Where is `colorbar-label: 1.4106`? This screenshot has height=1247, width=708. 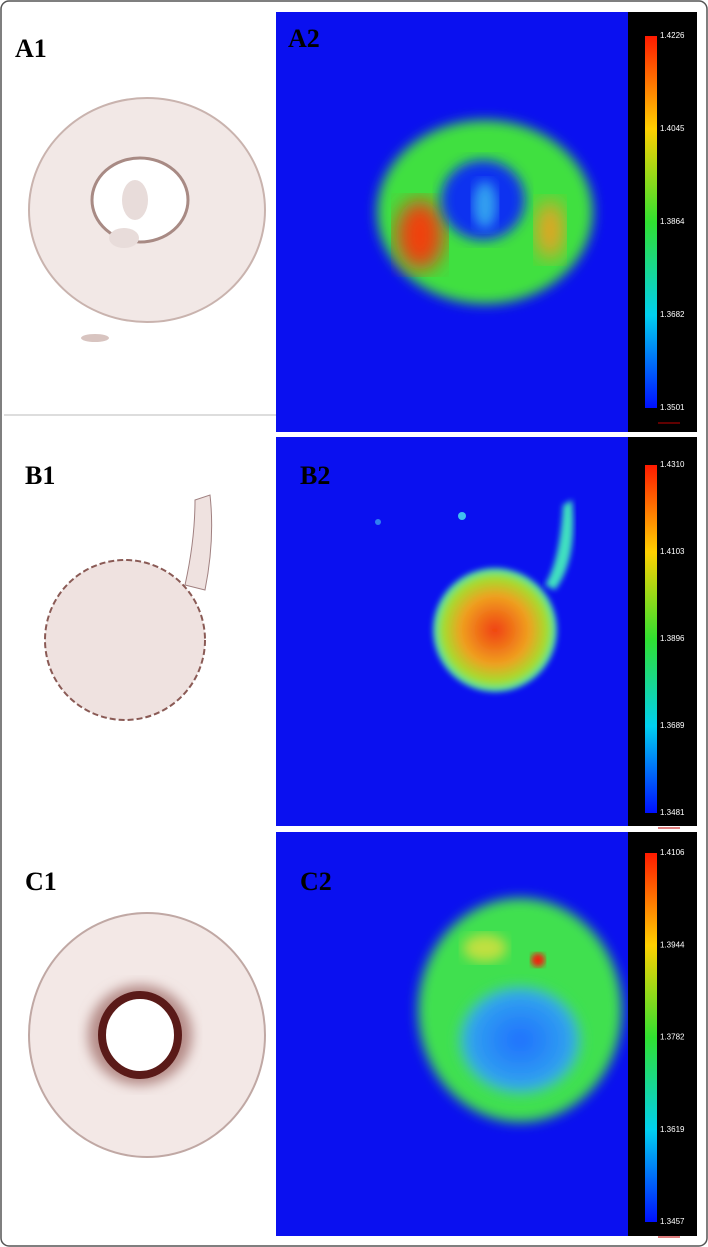
colorbar-label: 1.4106 is located at coordinates (672, 852).